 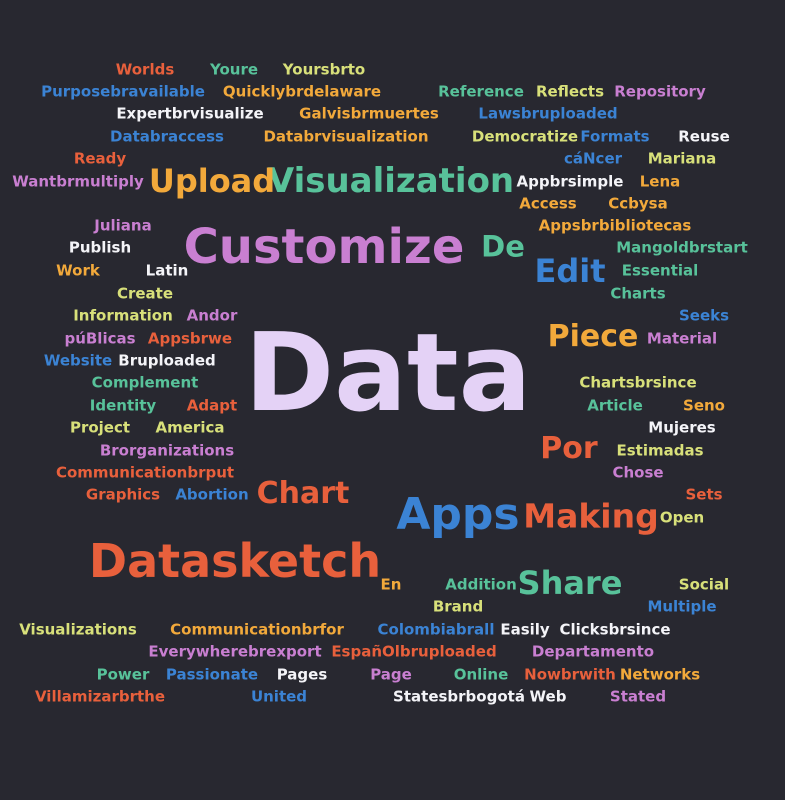 I want to click on cloud-word-estimadas: Estimadas, so click(x=660, y=450).